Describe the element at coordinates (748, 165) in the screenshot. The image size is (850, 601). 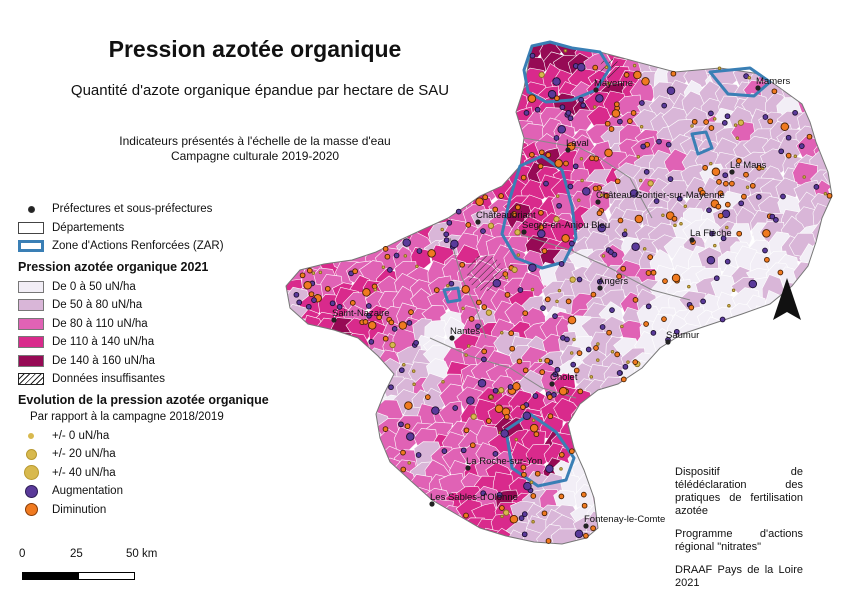
I see `city-label: Le Mans` at that location.